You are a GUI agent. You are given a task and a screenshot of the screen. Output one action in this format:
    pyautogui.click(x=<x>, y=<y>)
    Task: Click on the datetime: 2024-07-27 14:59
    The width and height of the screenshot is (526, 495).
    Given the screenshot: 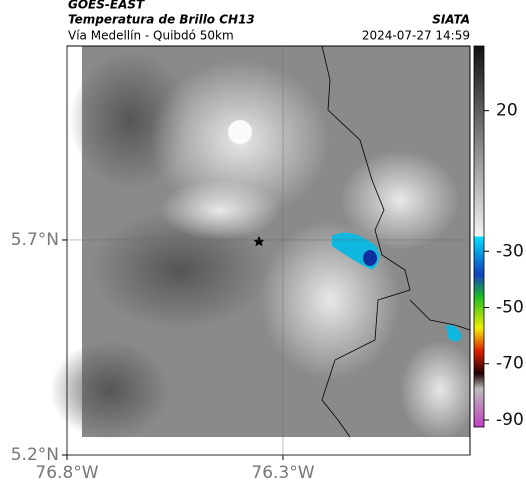 What is the action you would take?
    pyautogui.click(x=416, y=36)
    